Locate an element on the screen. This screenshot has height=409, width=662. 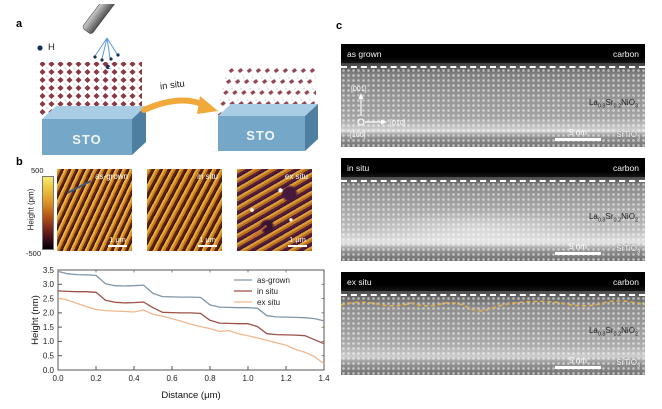
svg-text: [100] is located at coordinates (358, 135).